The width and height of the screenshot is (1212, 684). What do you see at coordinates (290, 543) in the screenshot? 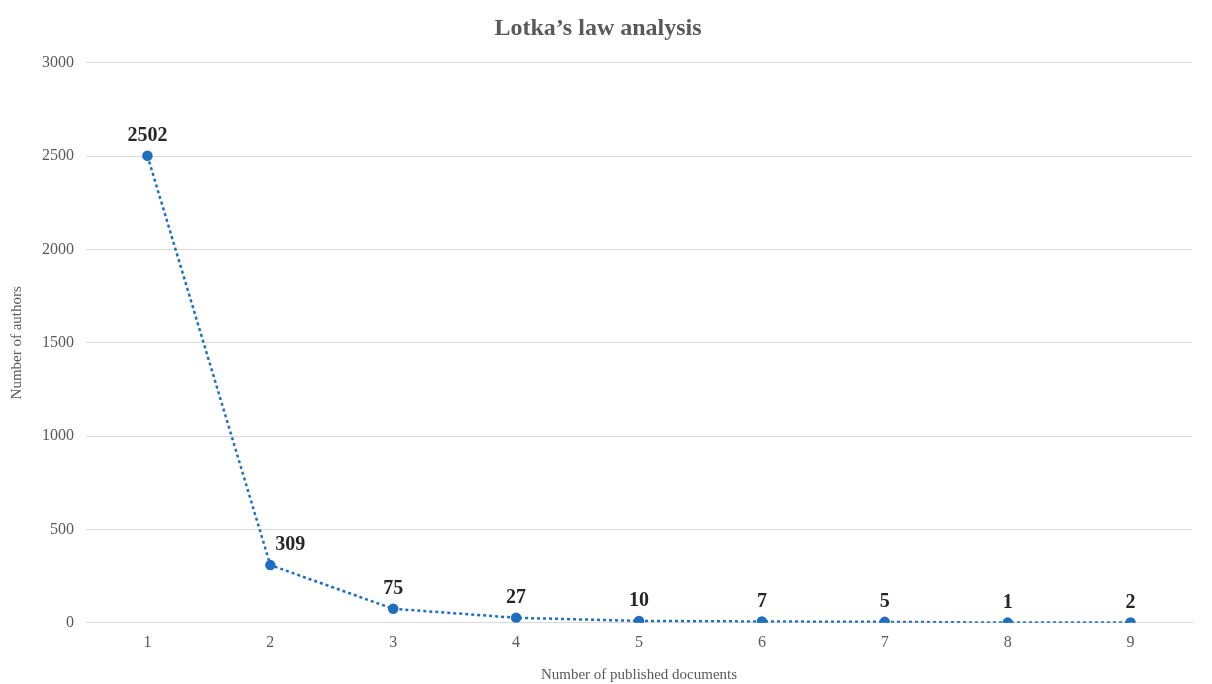
I see `data-label: 309` at bounding box center [290, 543].